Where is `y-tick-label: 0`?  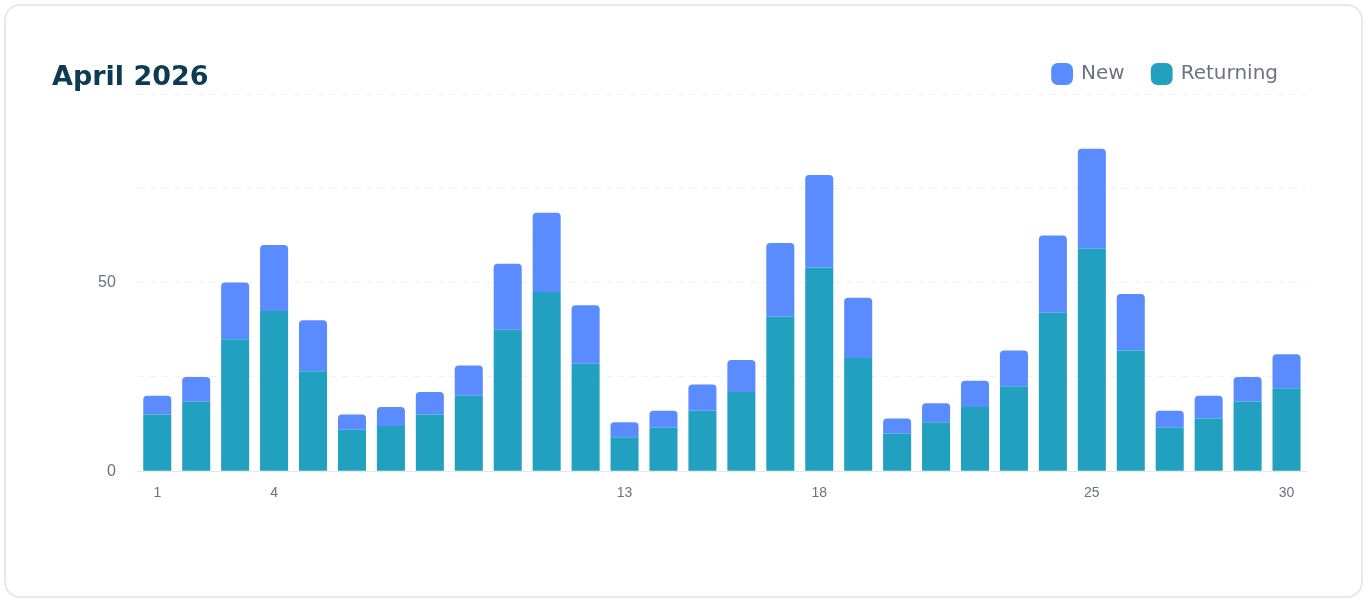 y-tick-label: 0 is located at coordinates (111, 470).